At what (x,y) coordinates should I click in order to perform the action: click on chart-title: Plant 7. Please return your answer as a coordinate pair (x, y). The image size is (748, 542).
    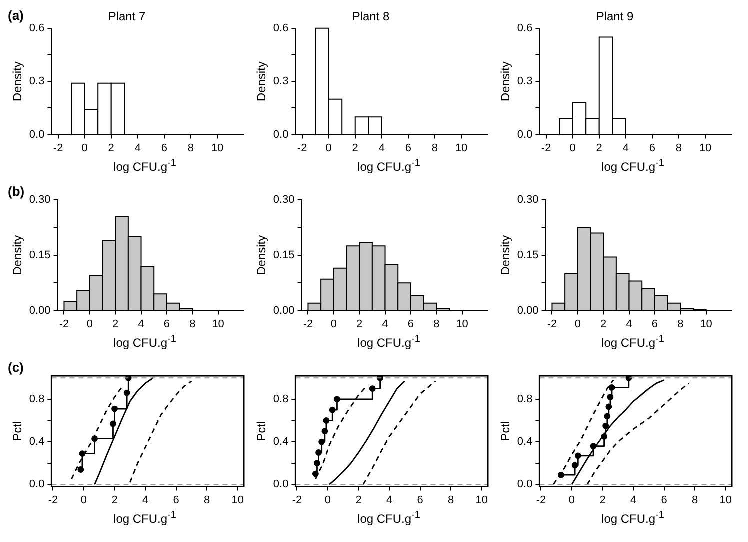
    Looking at the image, I should click on (127, 17).